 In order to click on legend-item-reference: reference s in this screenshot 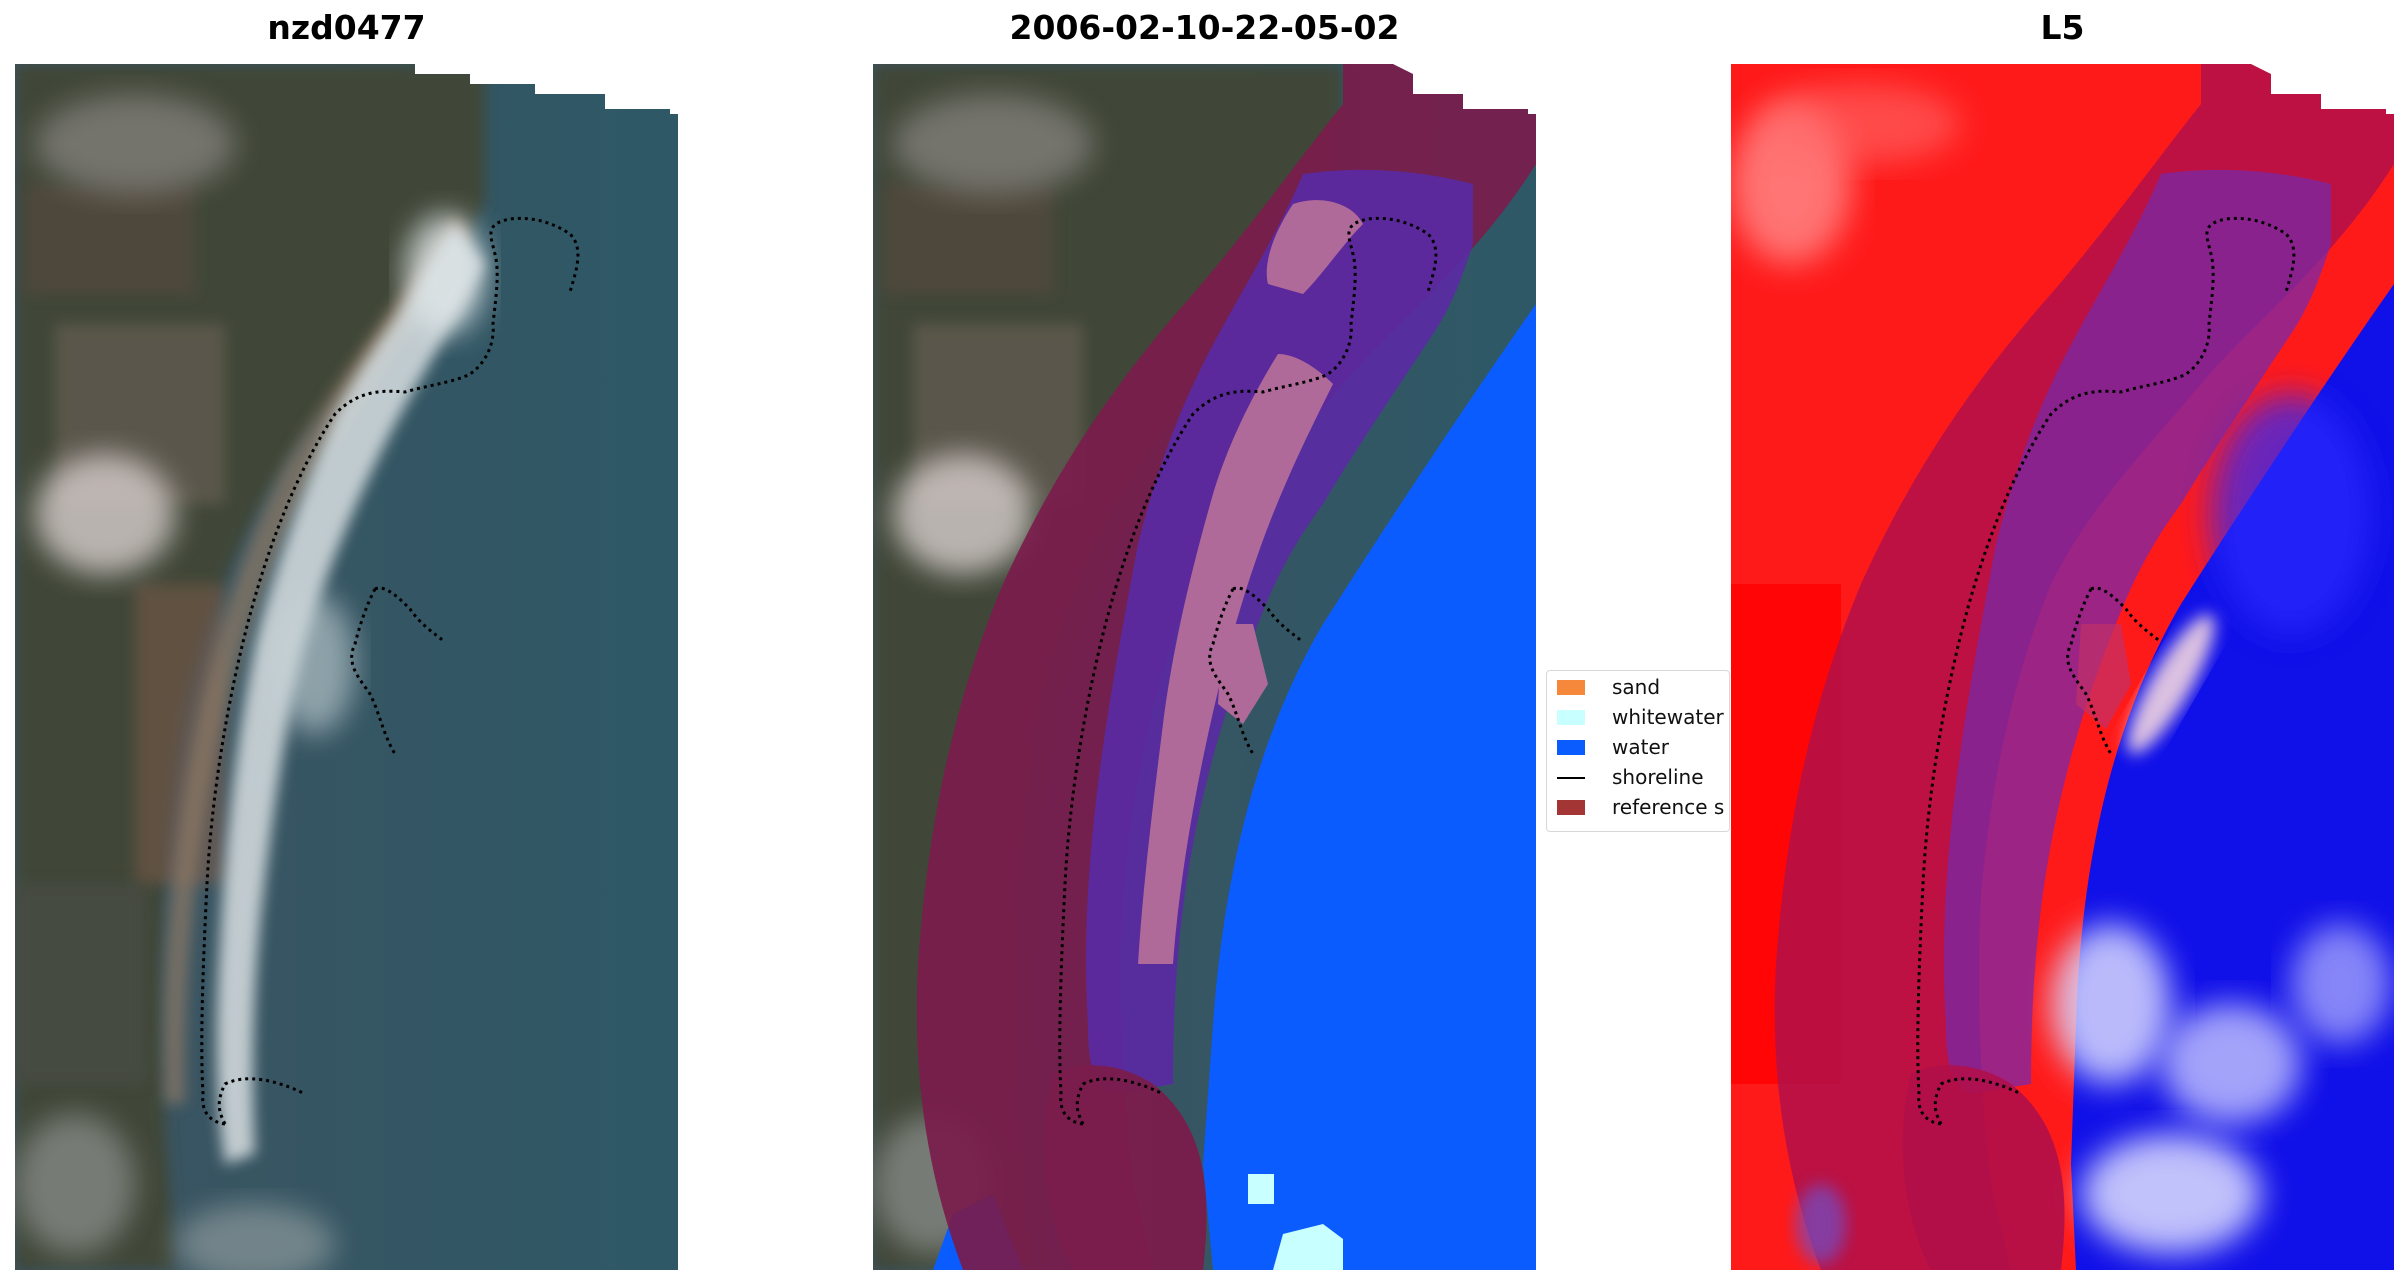, I will do `click(1638, 806)`.